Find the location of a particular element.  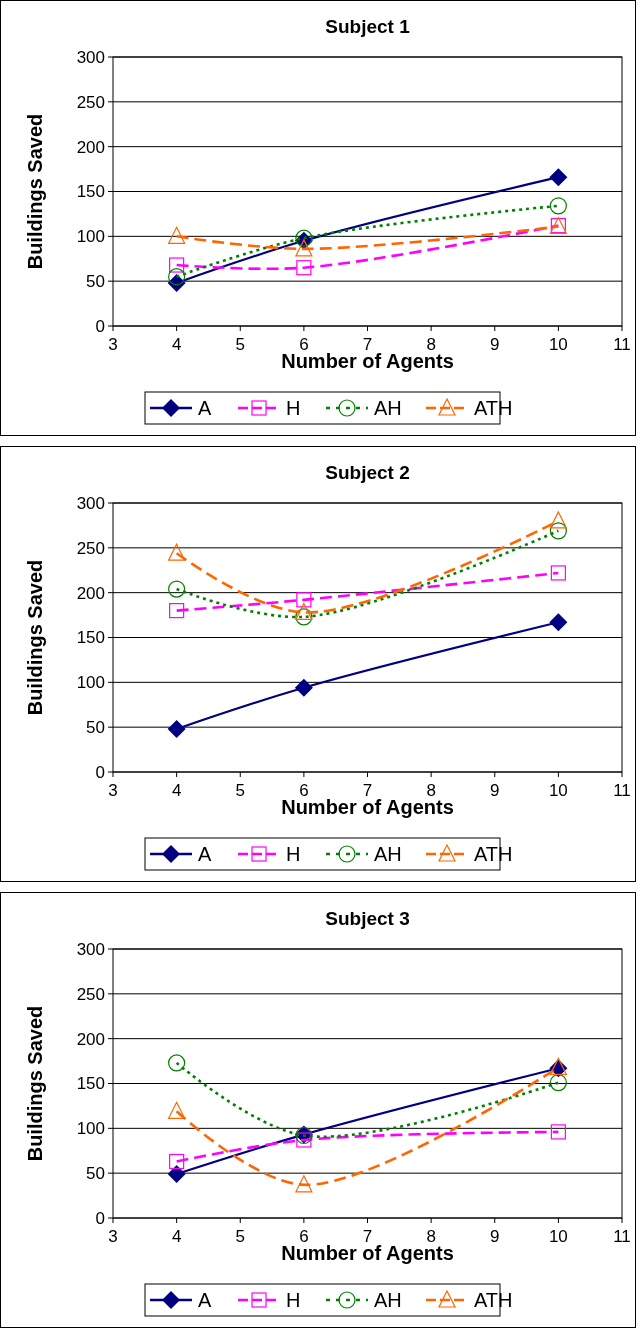

chart-title: Subject 3 is located at coordinates (367, 918).